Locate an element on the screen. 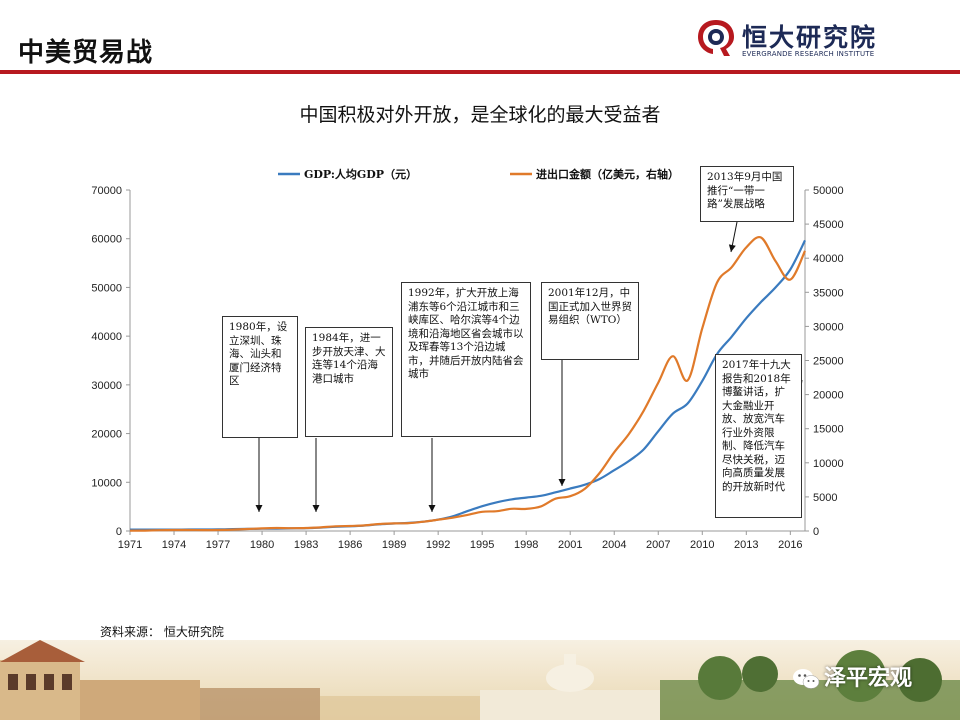  arrow-2001-head is located at coordinates (562, 482).